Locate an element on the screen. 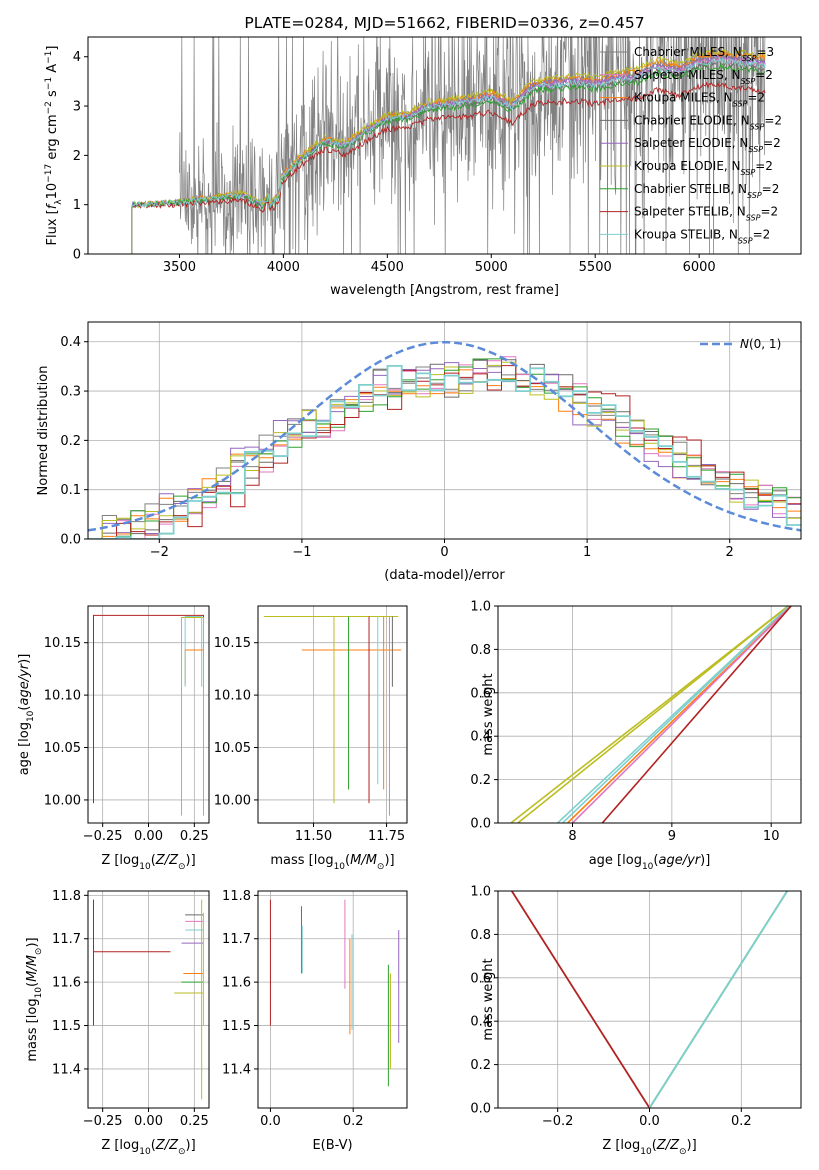  legend-entry: N(0, 1) is located at coordinates (760, 344).